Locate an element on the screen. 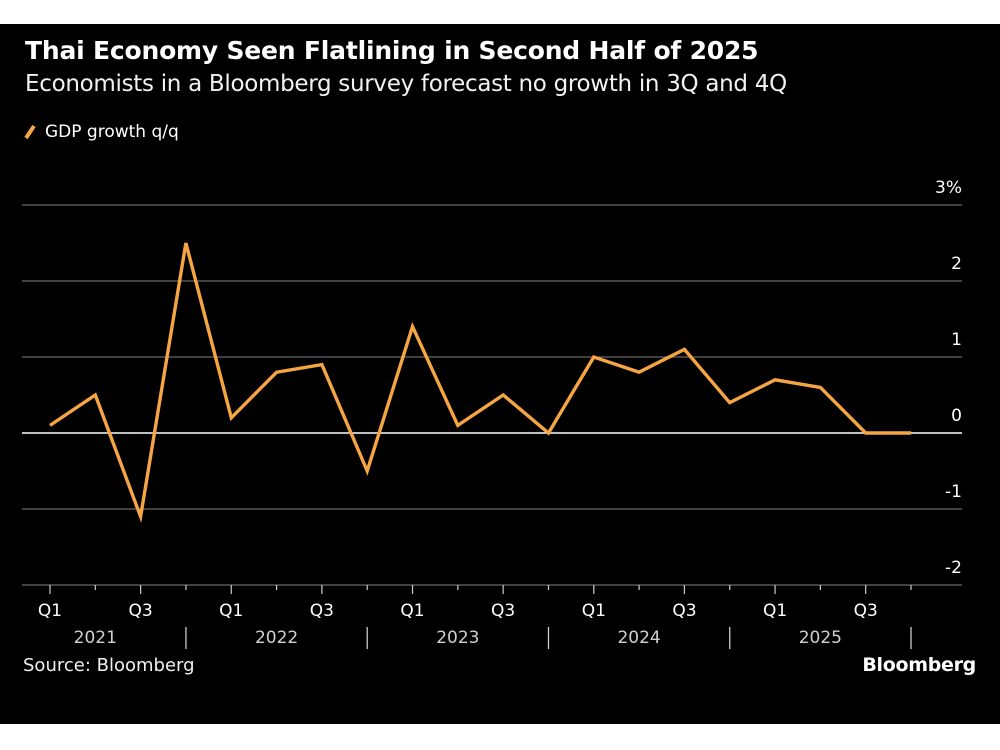  year-label: 2022 is located at coordinates (276, 638).